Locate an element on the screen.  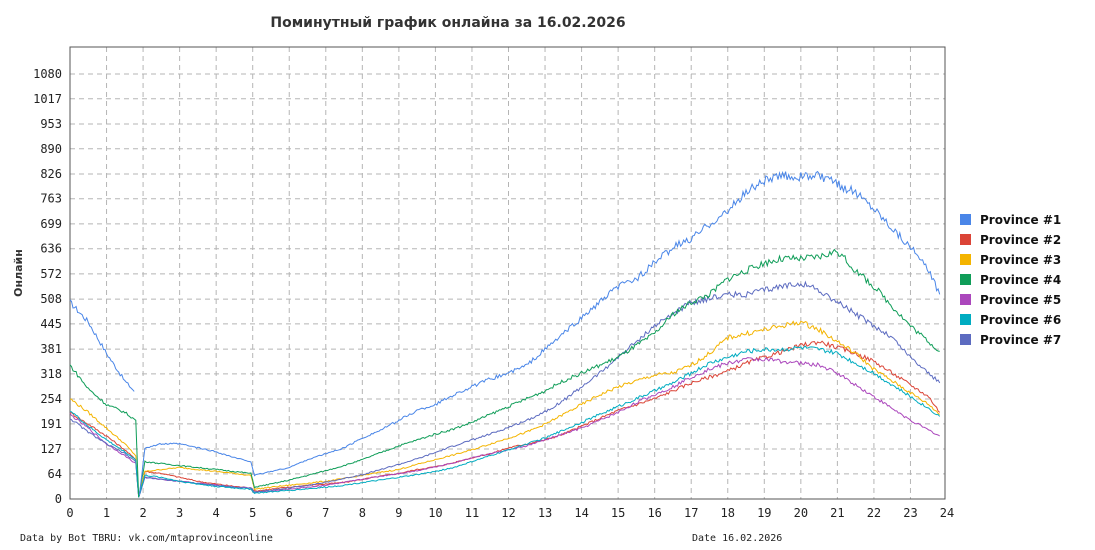
legend-label: Province #1 is located at coordinates (1020, 220).